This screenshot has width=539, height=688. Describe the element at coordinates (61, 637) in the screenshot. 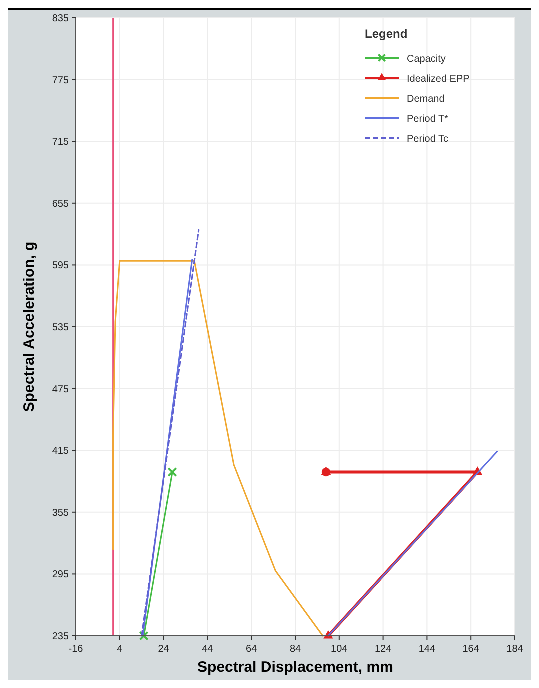

I see `y-tick-label: 235` at that location.